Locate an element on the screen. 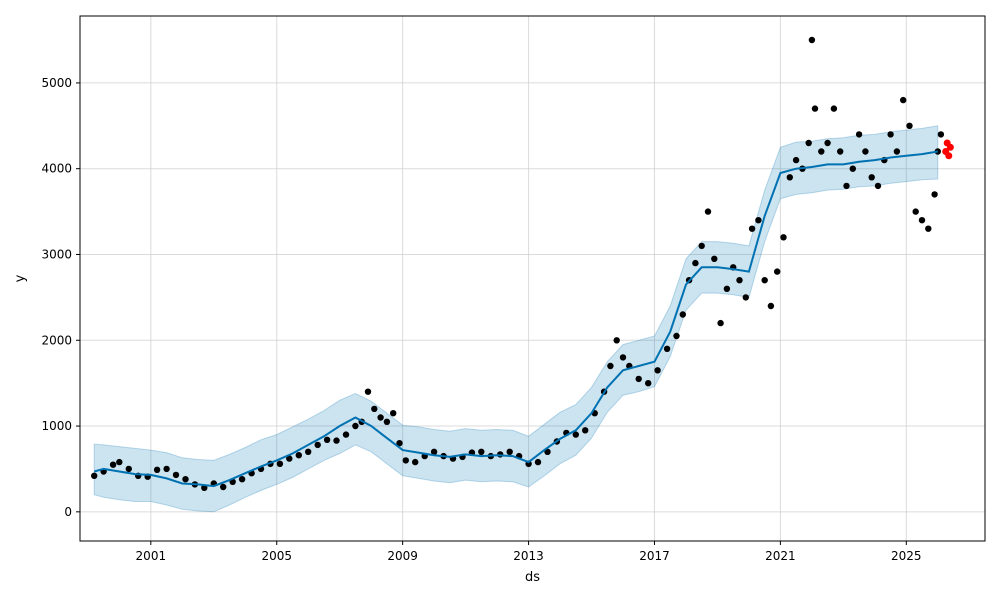 This screenshot has height=604, width=1000. x-tick-label: 2001 is located at coordinates (151, 556).